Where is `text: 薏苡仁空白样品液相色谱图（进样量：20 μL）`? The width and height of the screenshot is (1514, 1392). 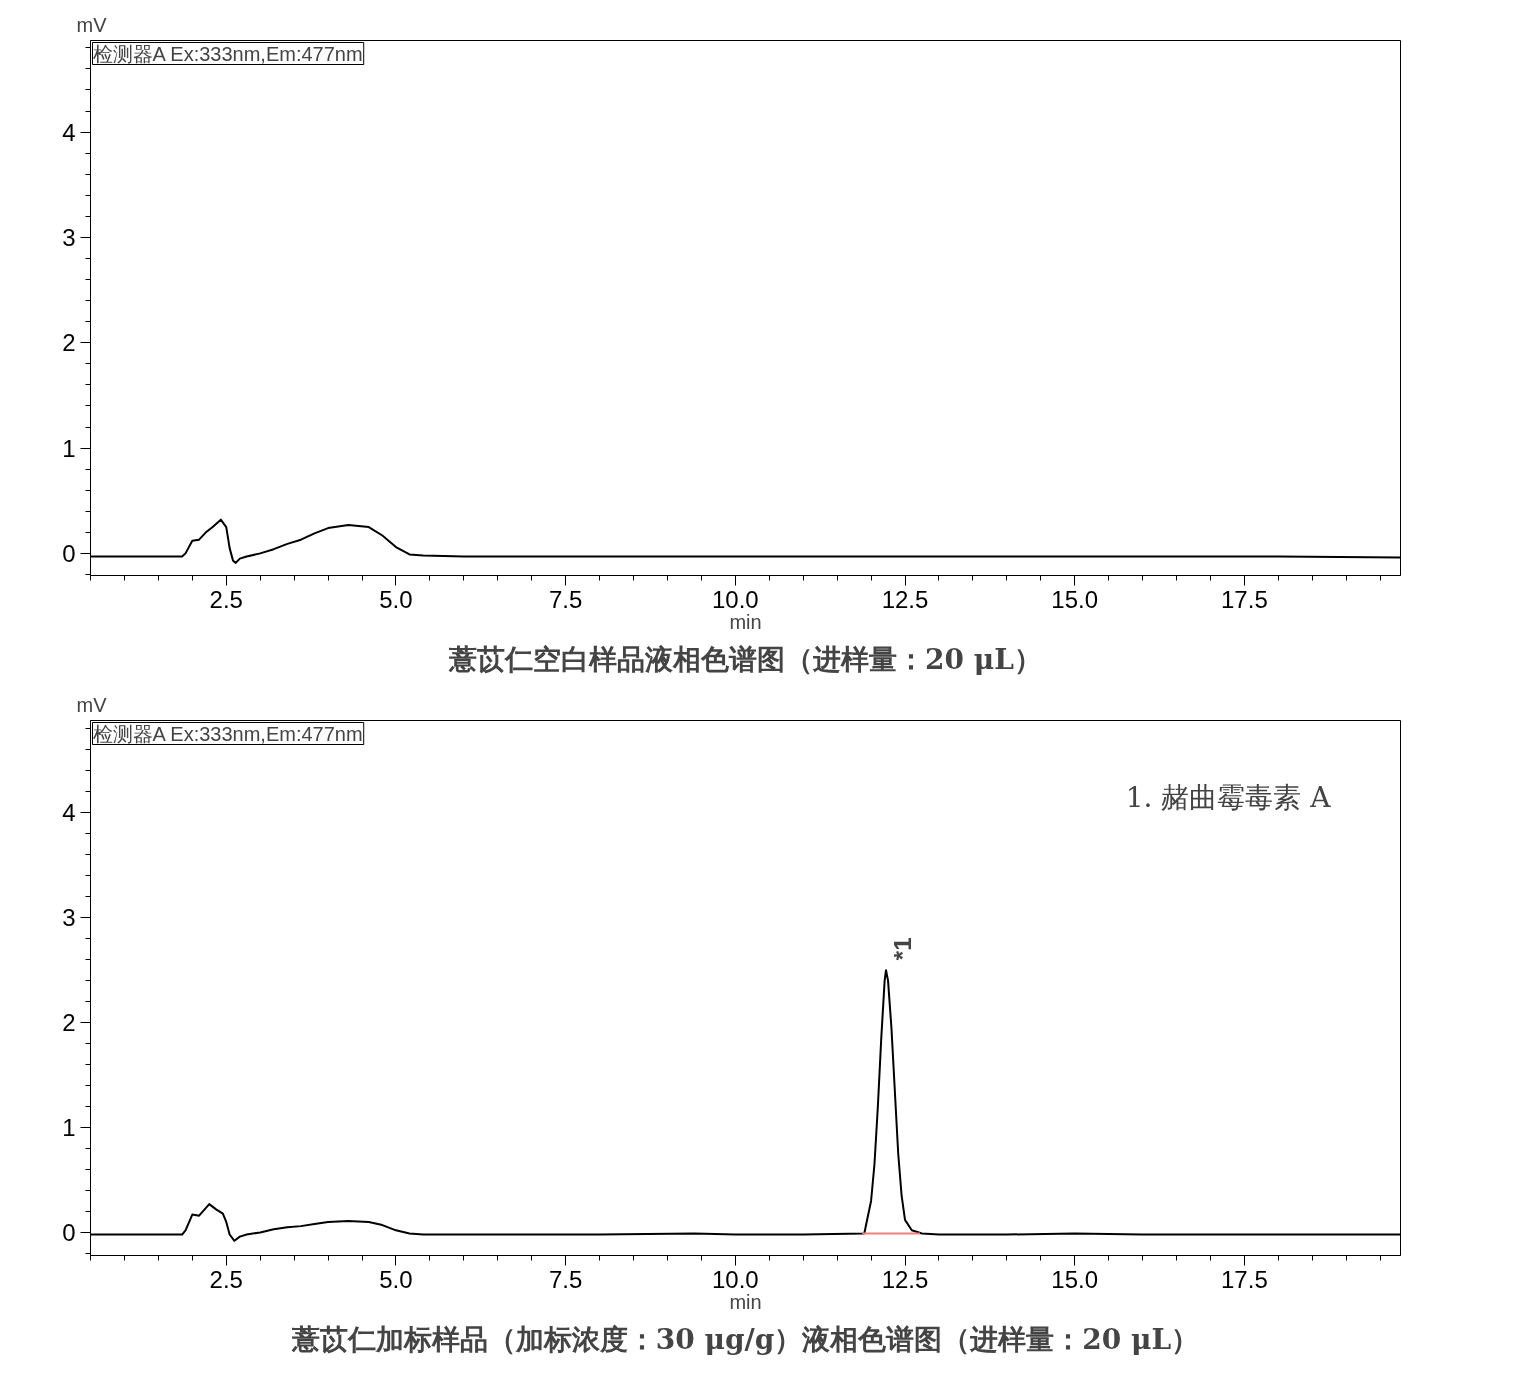 text: 薏苡仁空白样品液相色谱图（进样量：20 μL） is located at coordinates (745, 659).